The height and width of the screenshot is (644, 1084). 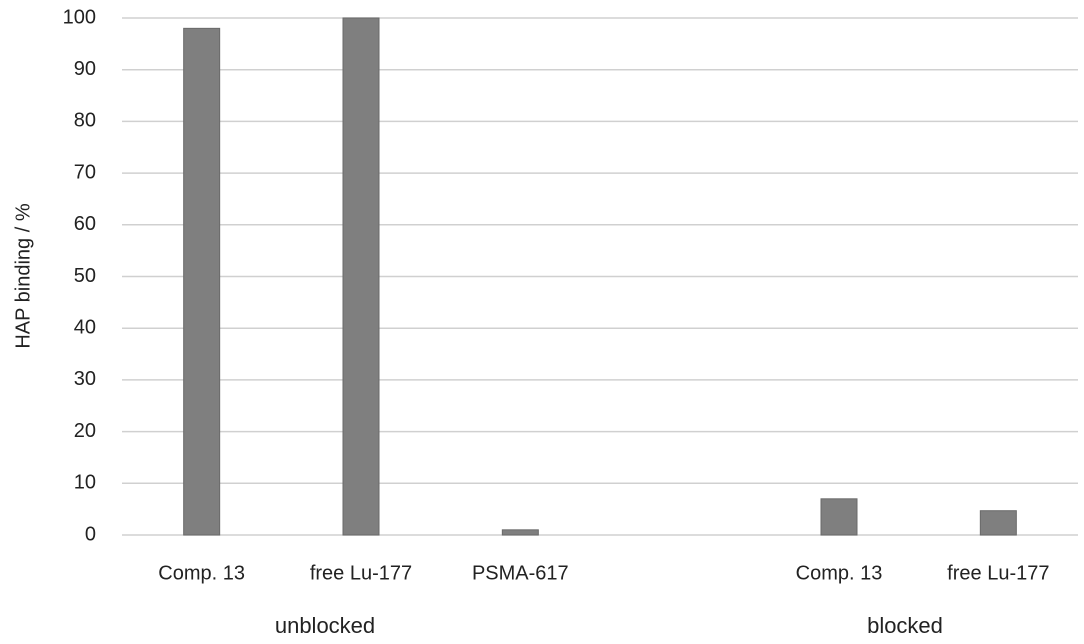 I want to click on y-tick-label: 70, so click(x=85, y=172).